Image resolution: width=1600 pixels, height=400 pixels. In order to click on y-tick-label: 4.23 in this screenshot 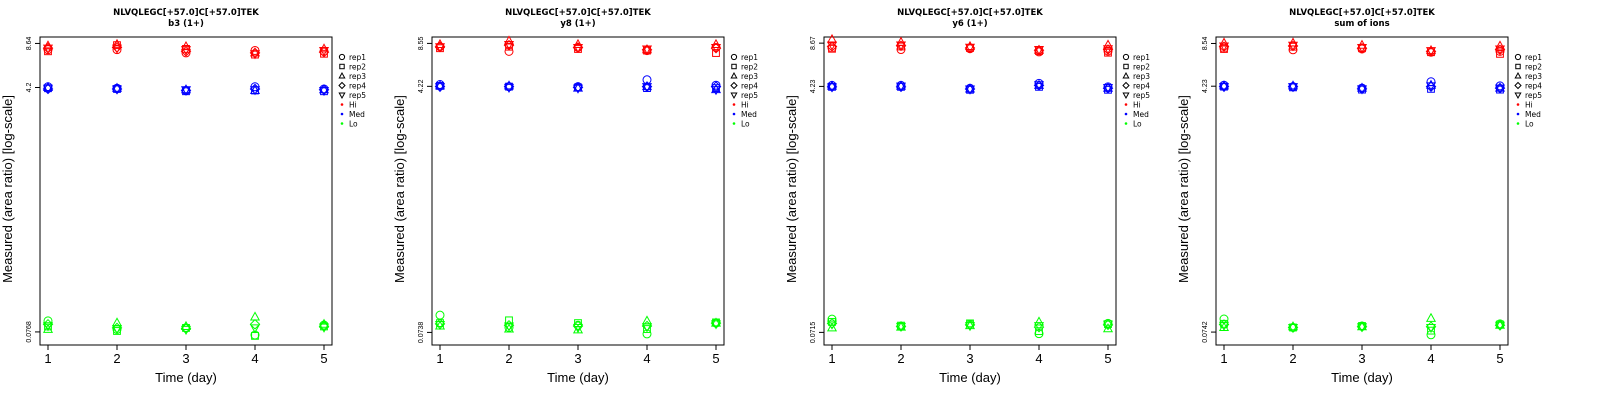, I will do `click(1205, 86)`.